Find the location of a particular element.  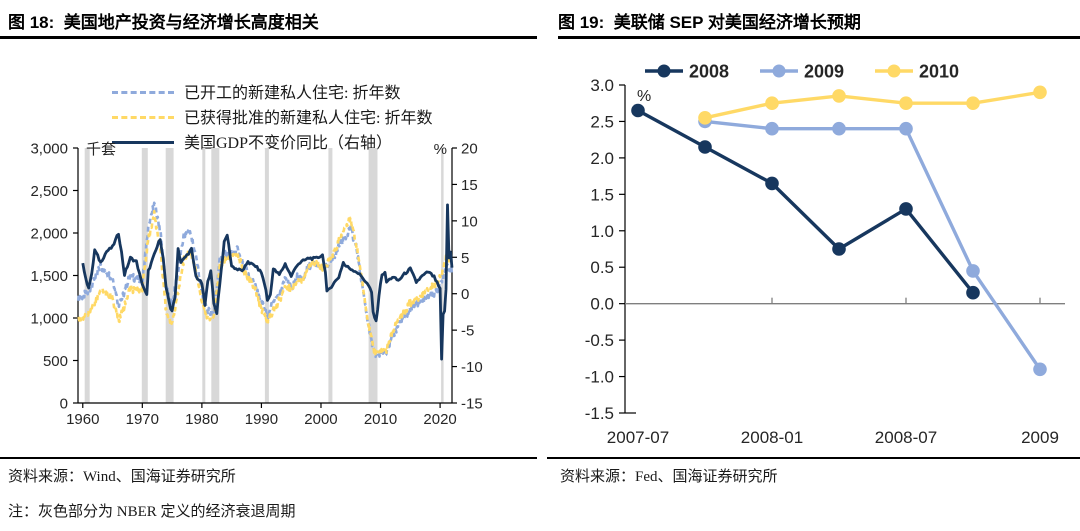

legend-item-permits: 已获得批准的新建私人住宅: 折年数 is located at coordinates (260, 104).